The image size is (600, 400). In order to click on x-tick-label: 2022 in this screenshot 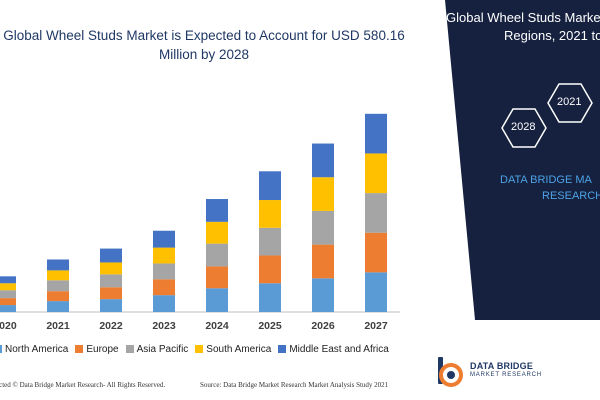, I will do `click(111, 326)`.